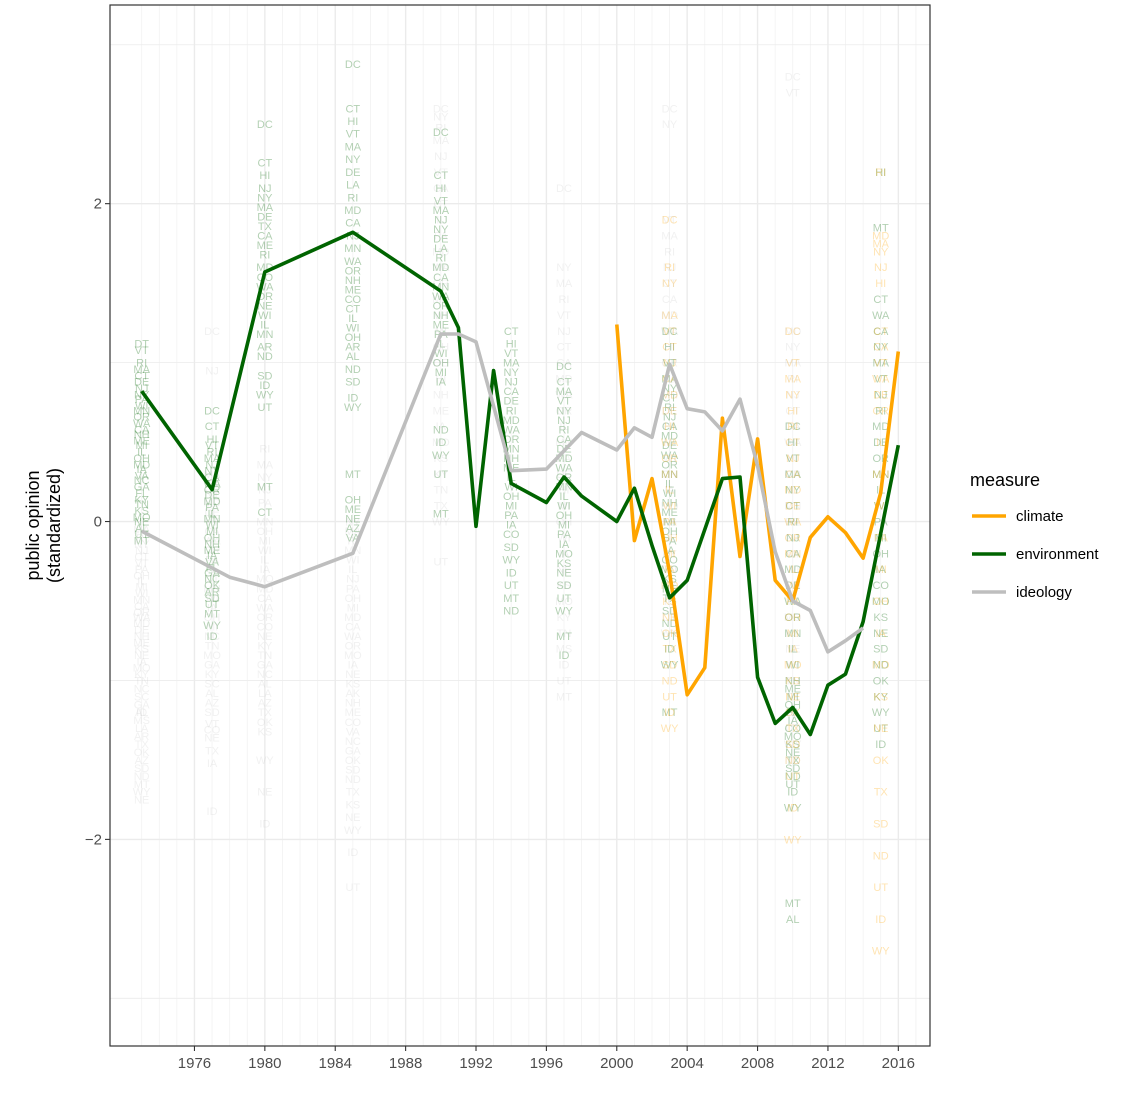  Describe the element at coordinates (564, 618) in the screenshot. I see `state-label: KY` at that location.